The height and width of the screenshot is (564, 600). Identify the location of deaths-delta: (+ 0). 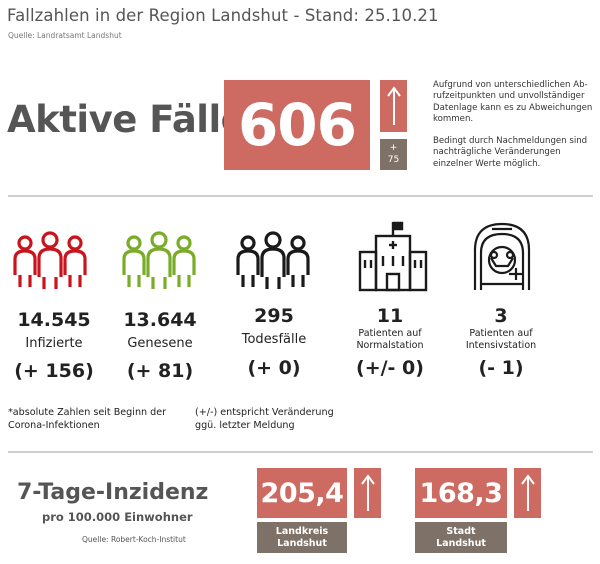
(274, 368).